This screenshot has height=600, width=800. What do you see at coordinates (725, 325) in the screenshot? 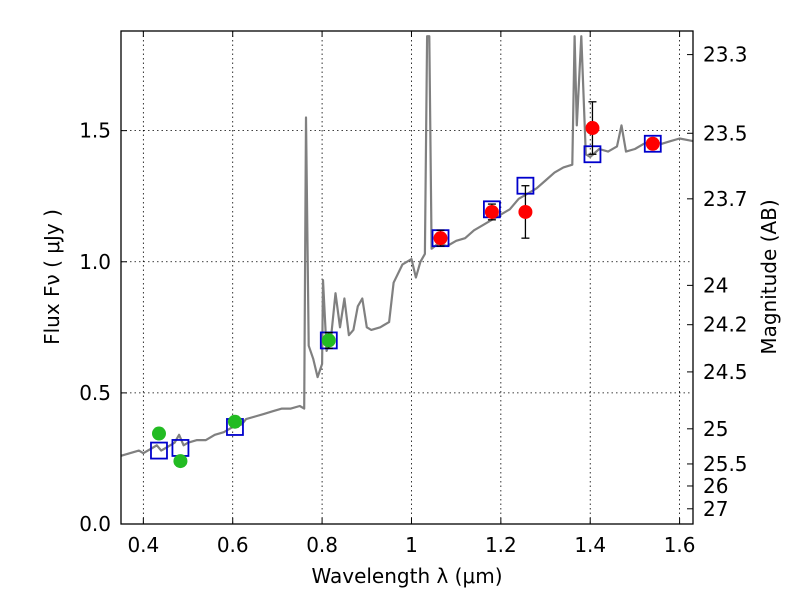
I see `mag-tick-label: 24.2` at bounding box center [725, 325].